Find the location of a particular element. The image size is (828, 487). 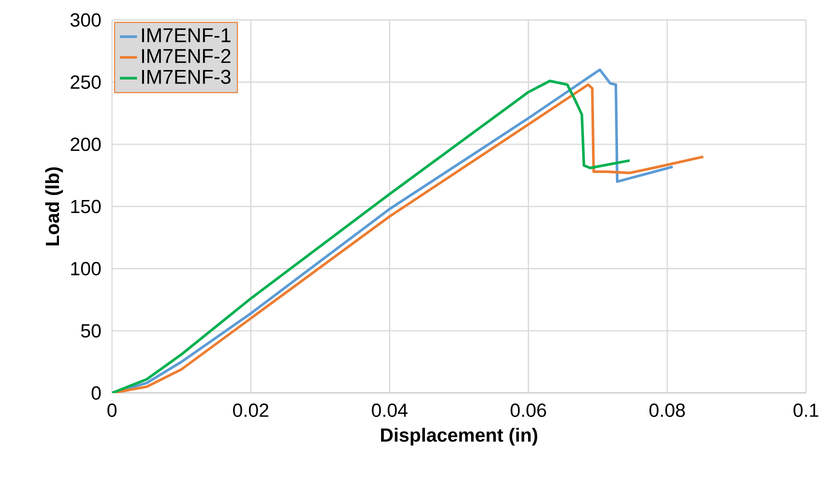

x-tick-label: 0.08 is located at coordinates (667, 410).